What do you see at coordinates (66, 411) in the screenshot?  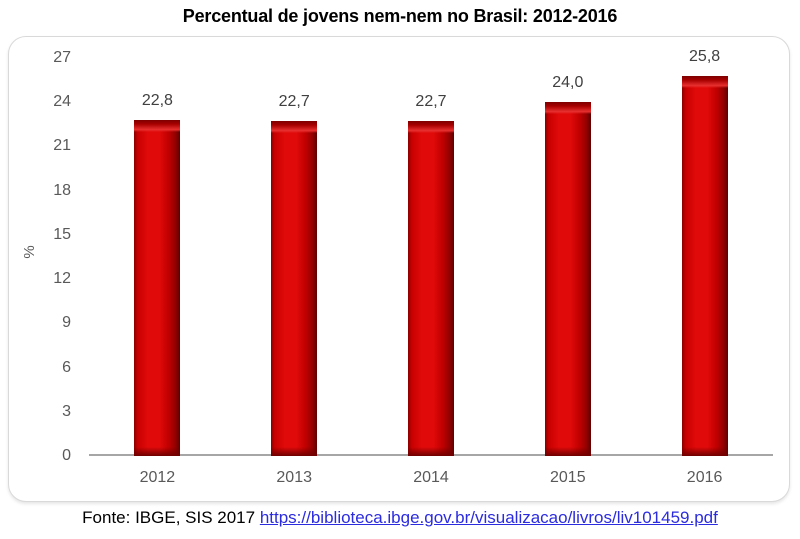 I see `y-tick-label: 3` at bounding box center [66, 411].